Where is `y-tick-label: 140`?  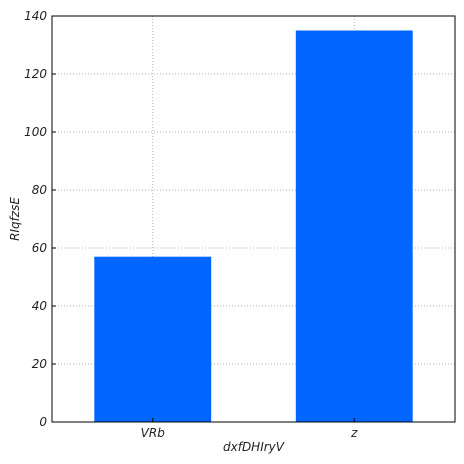
y-tick-label: 140 is located at coordinates (35, 16).